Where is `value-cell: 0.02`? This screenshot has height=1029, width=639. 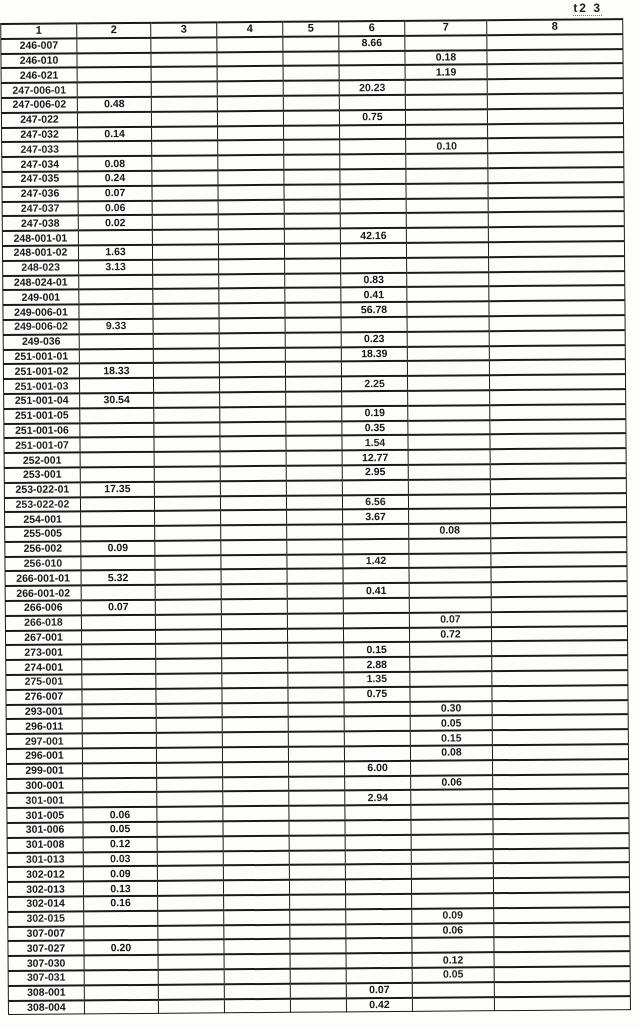 value-cell: 0.02 is located at coordinates (115, 223).